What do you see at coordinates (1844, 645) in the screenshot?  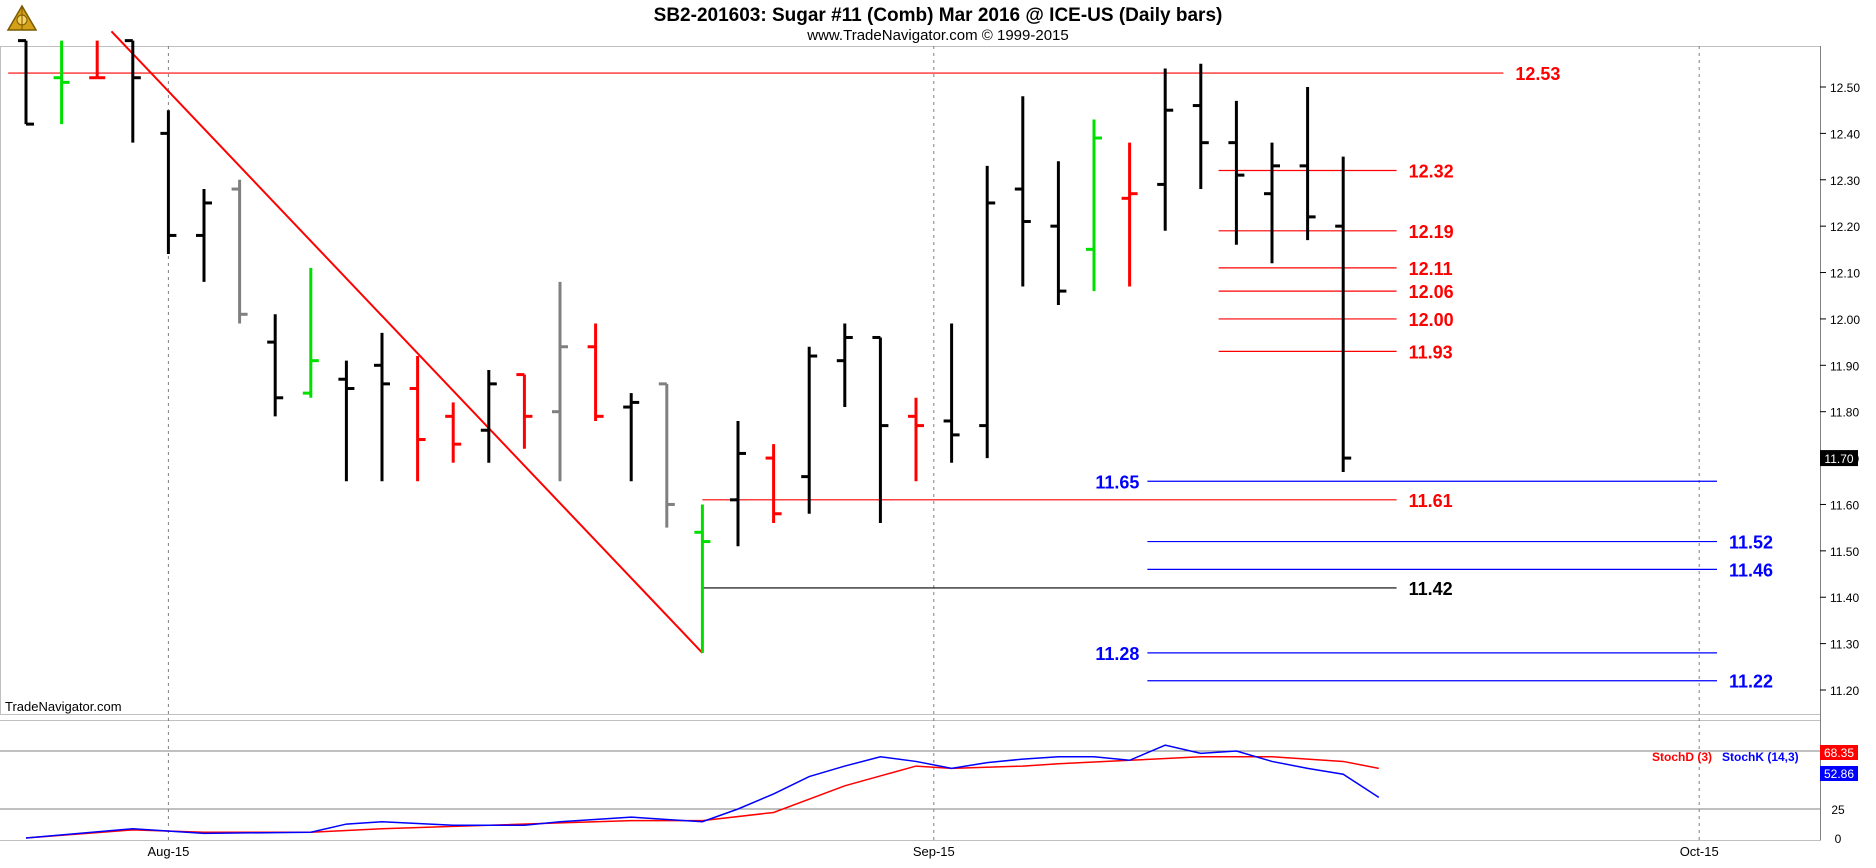 I see `y-tick-label: 11.30` at bounding box center [1844, 645].